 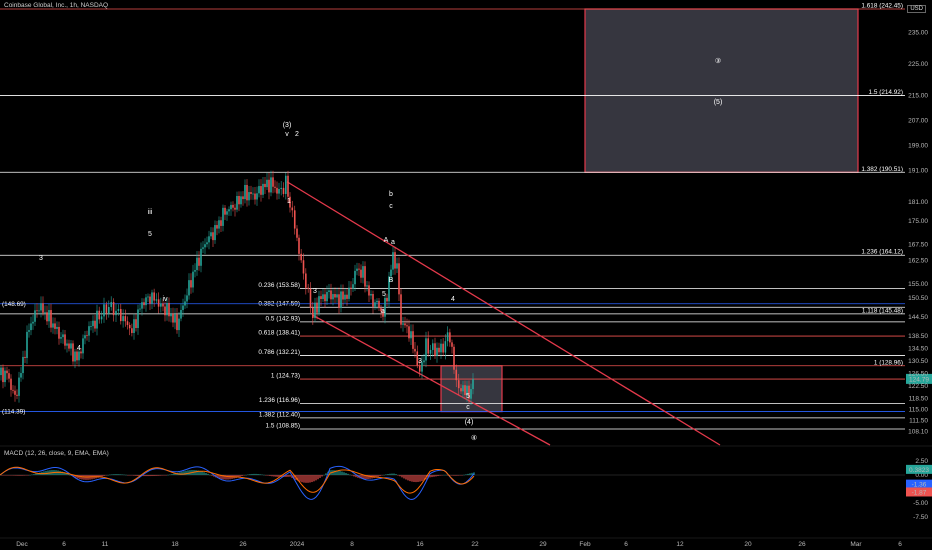 I want to click on level-label: 1.5 (108.85), so click(x=283, y=426).